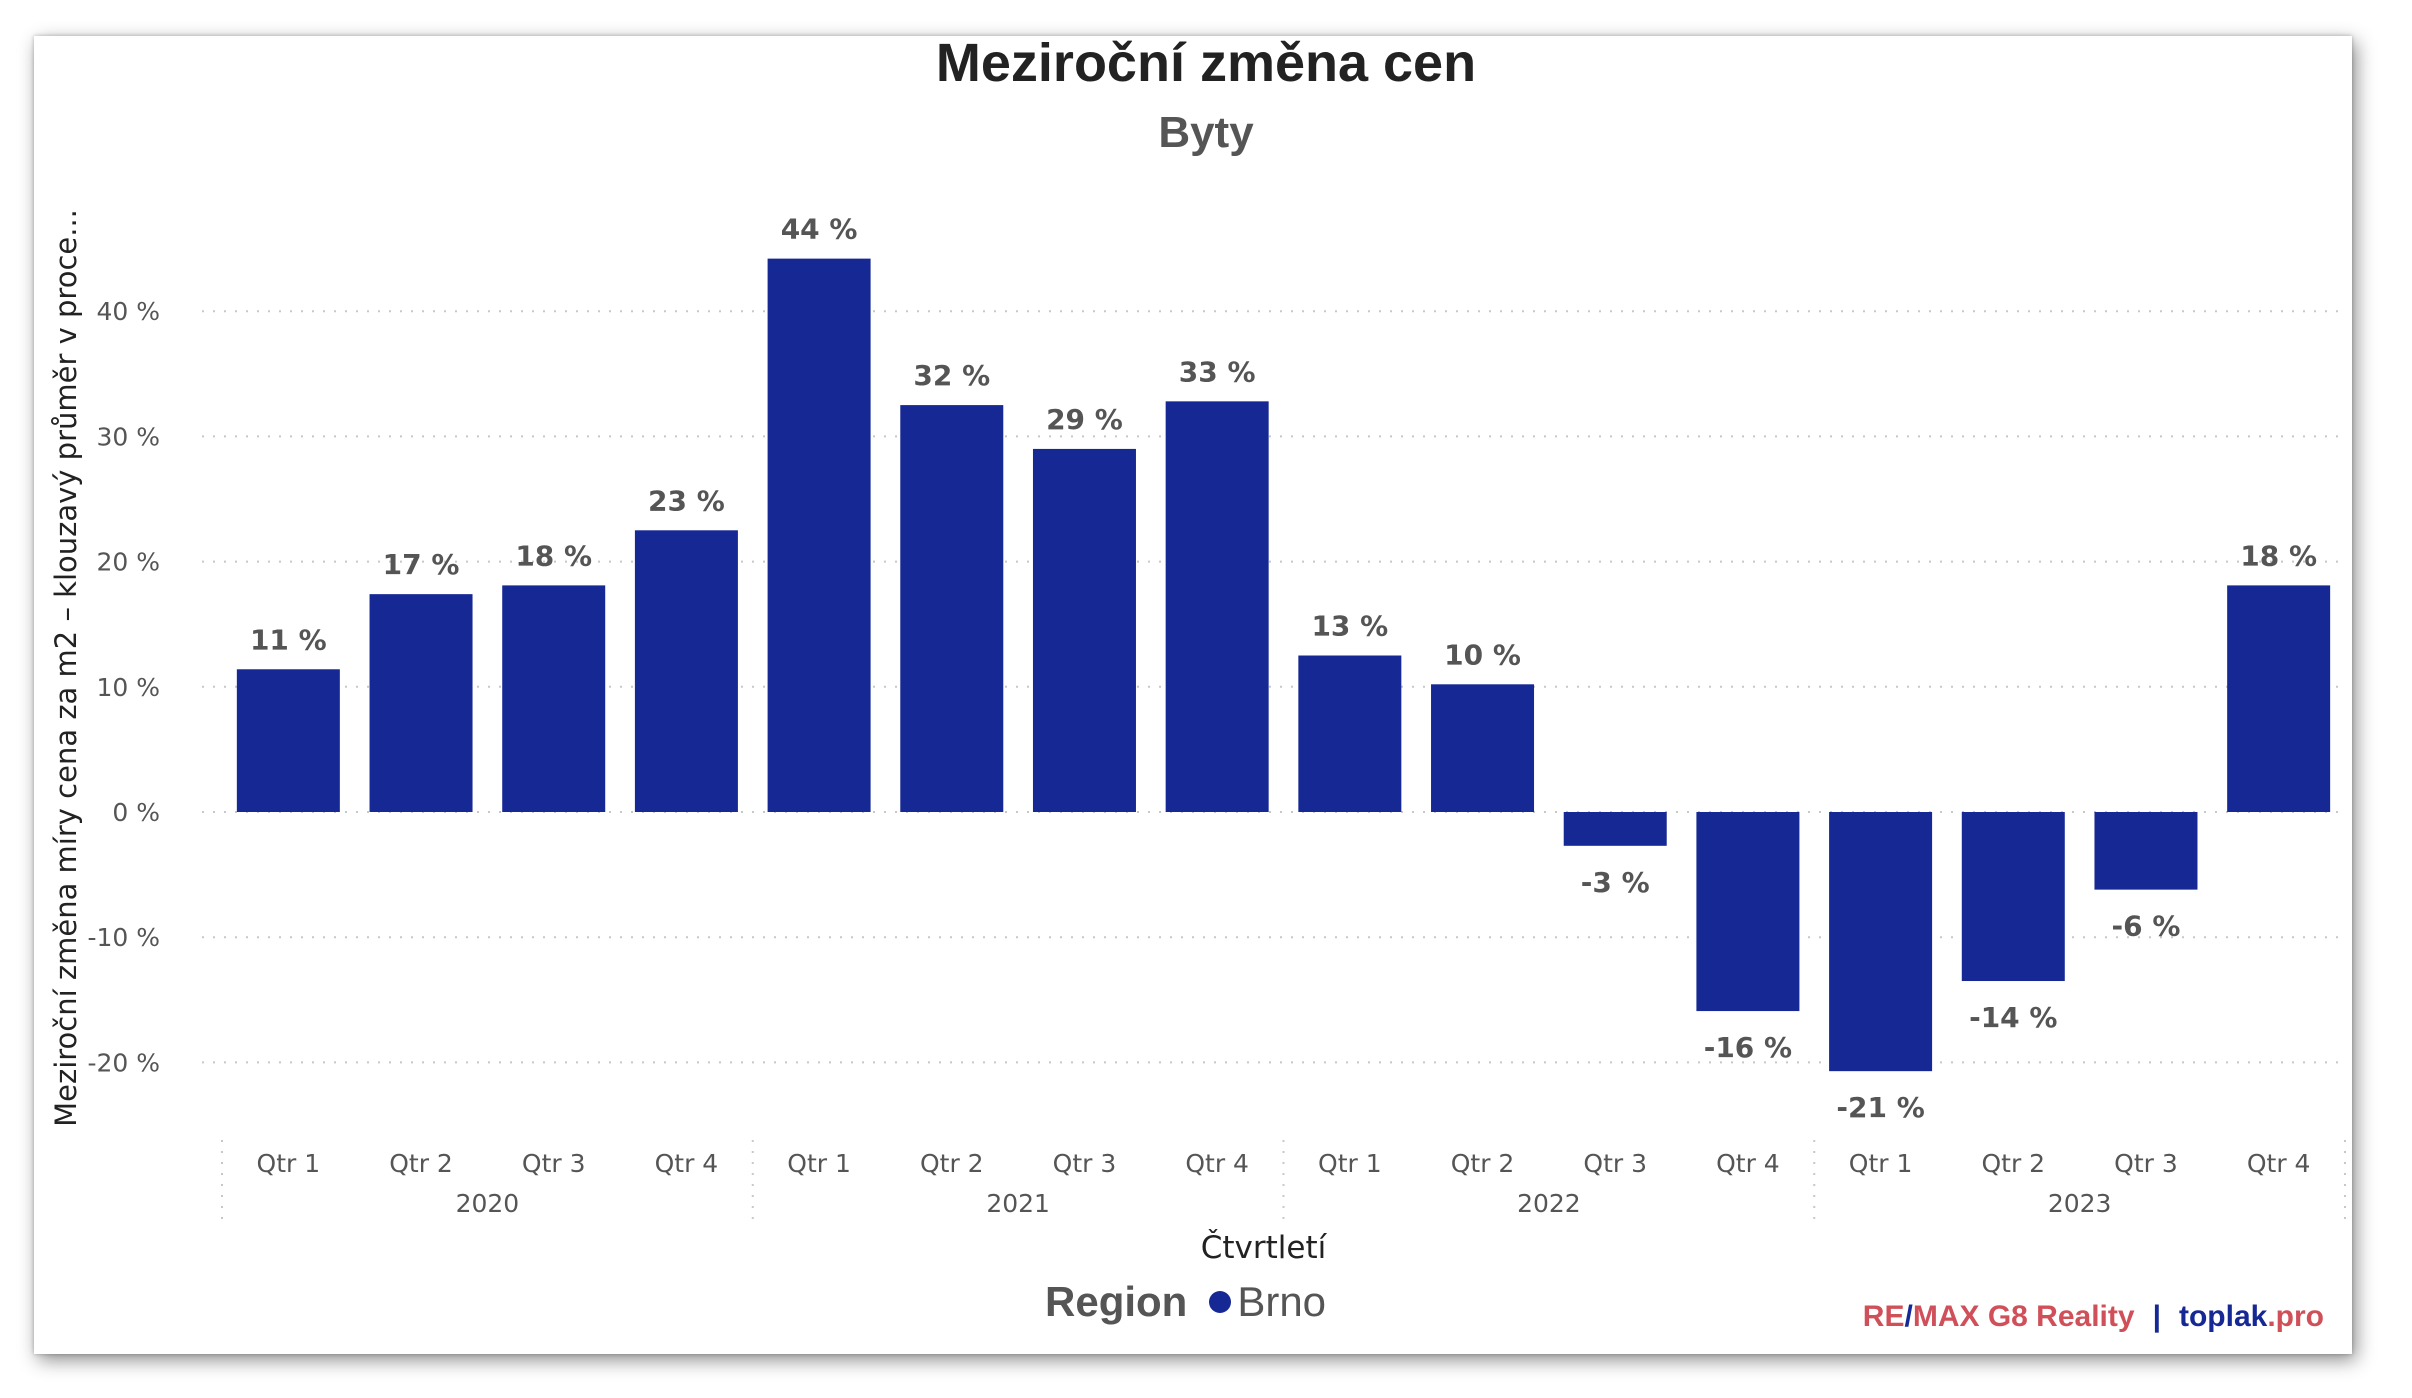  I want to click on data-label: 11 %, so click(288, 639).